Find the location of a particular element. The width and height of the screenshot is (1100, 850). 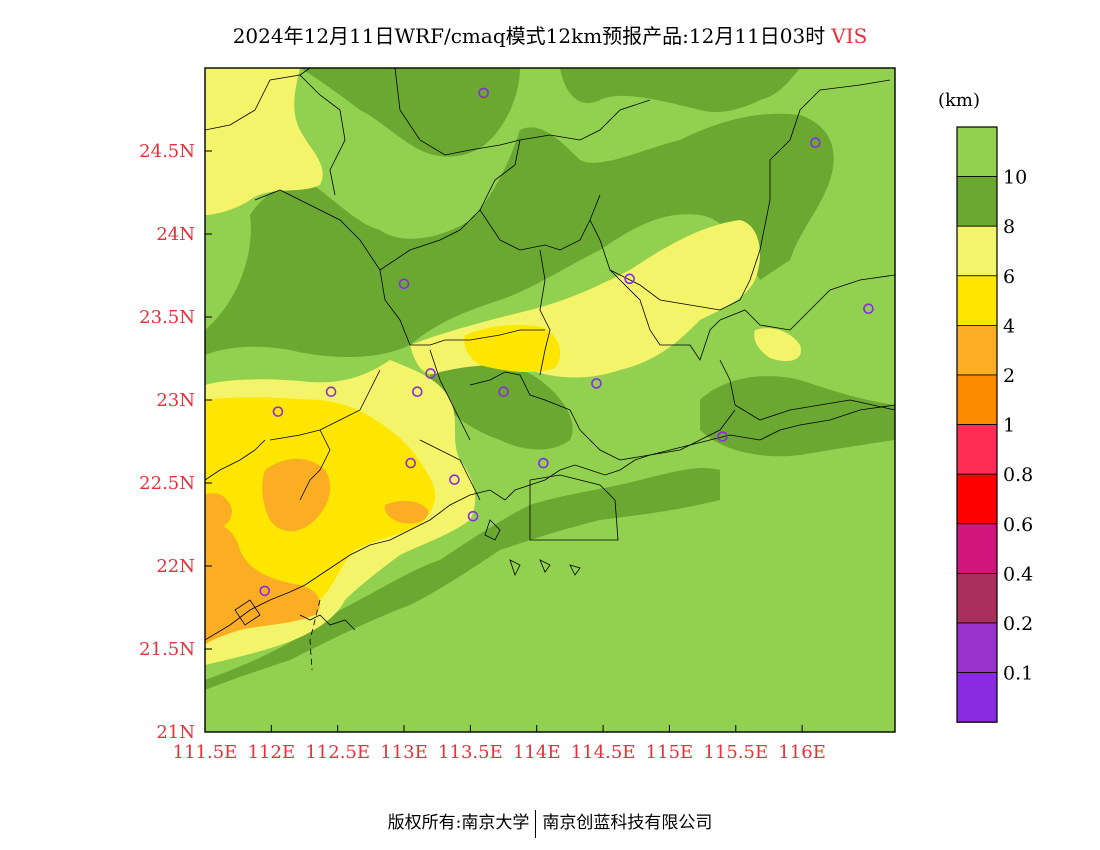

lon-tick-label: 113.5E is located at coordinates (470, 752).